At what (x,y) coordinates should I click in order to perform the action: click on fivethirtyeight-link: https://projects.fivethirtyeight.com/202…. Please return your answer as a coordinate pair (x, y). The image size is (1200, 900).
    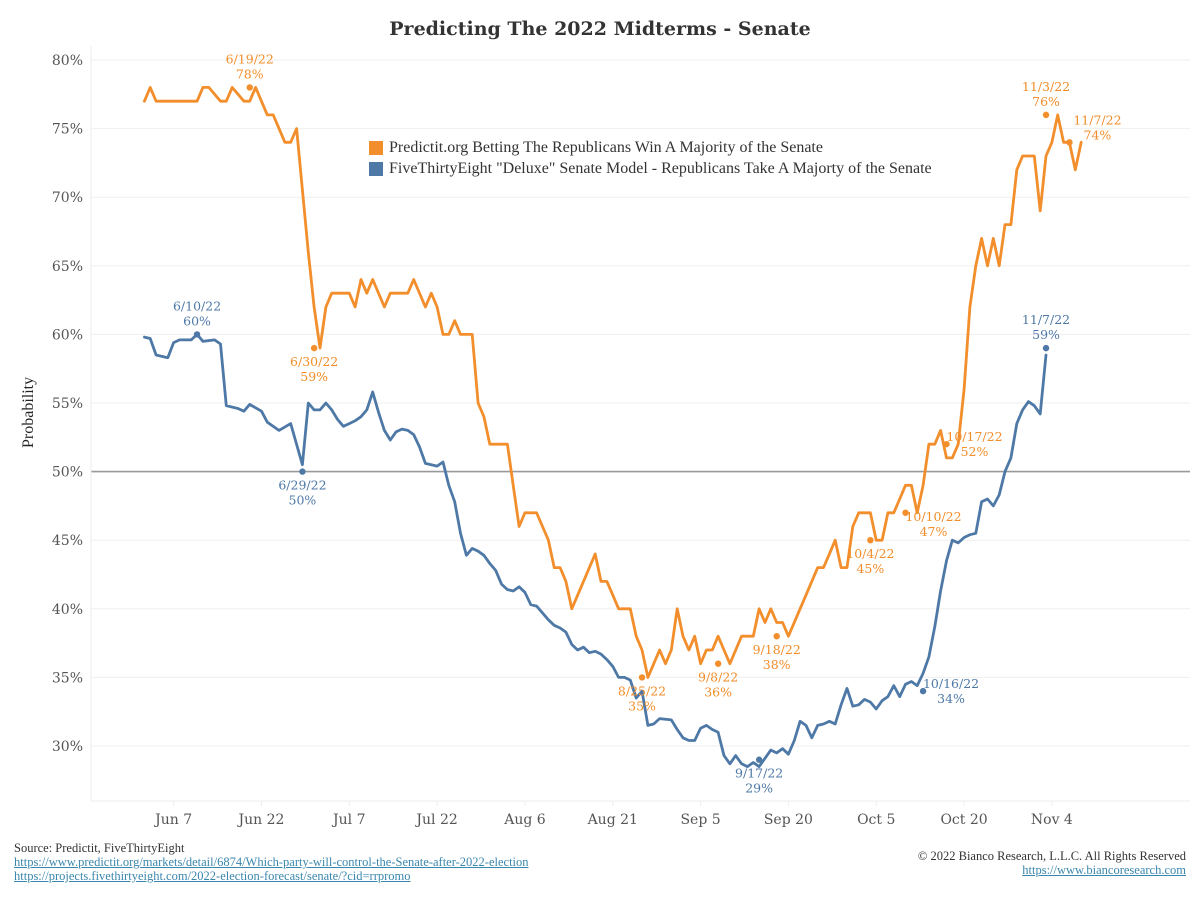
    Looking at the image, I should click on (212, 876).